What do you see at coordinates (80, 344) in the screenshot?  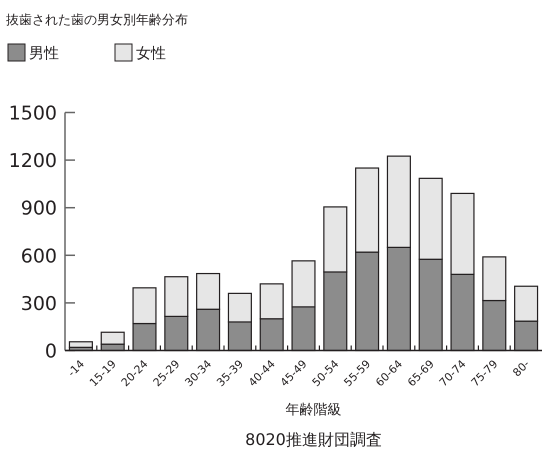 I see `bar` at bounding box center [80, 344].